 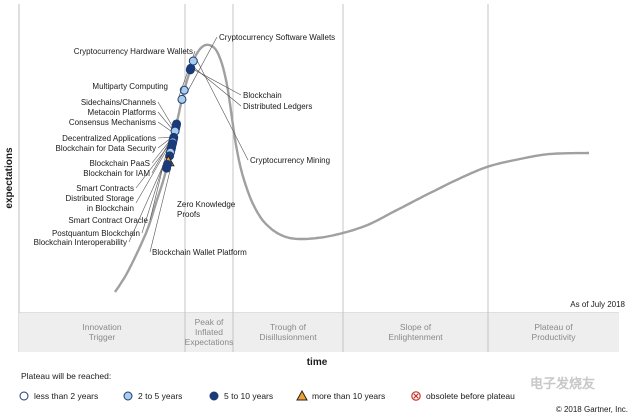 I want to click on label-metacoin-platforms: Metacoin Platforms, so click(x=122, y=112).